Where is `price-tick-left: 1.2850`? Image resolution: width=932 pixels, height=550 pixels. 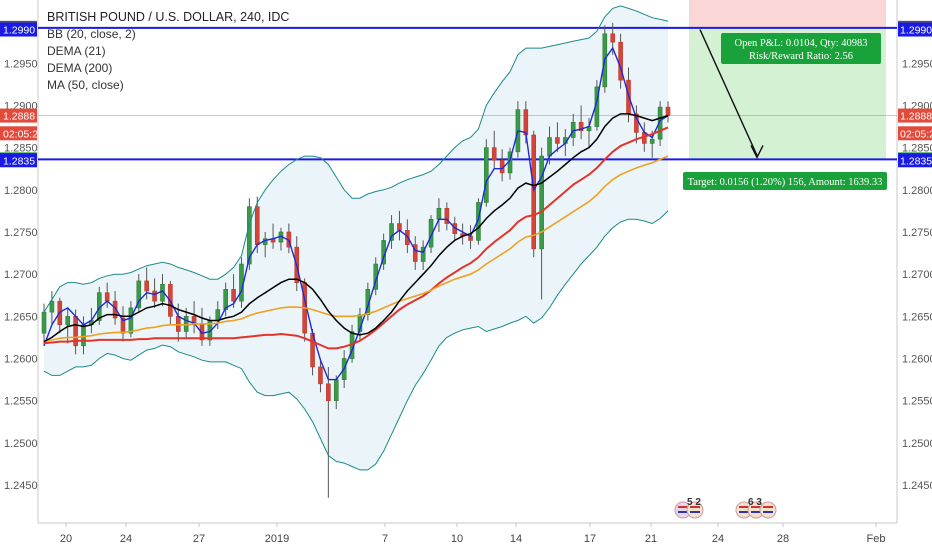
price-tick-left: 1.2850 is located at coordinates (21, 149).